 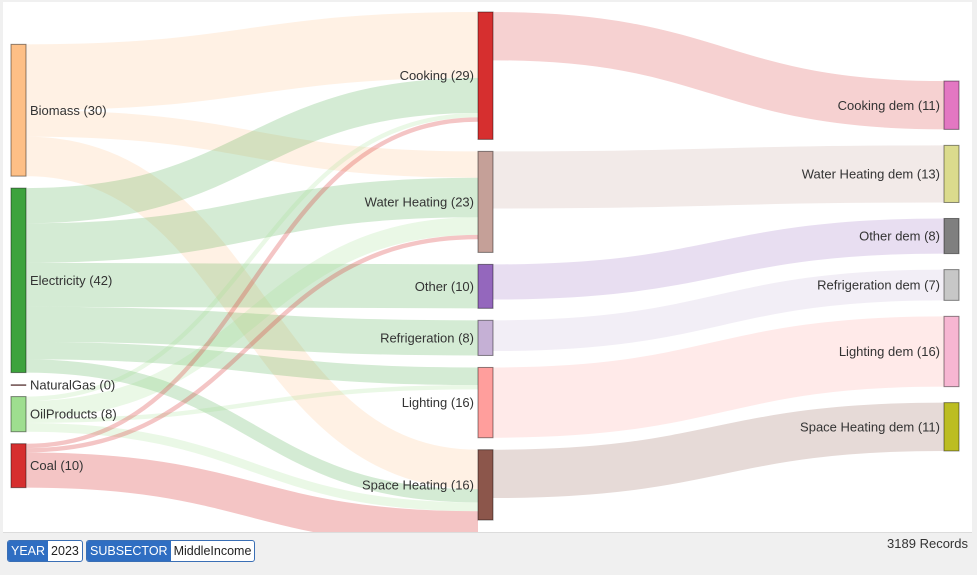 What do you see at coordinates (18, 414) in the screenshot?
I see `node-oilproducts` at bounding box center [18, 414].